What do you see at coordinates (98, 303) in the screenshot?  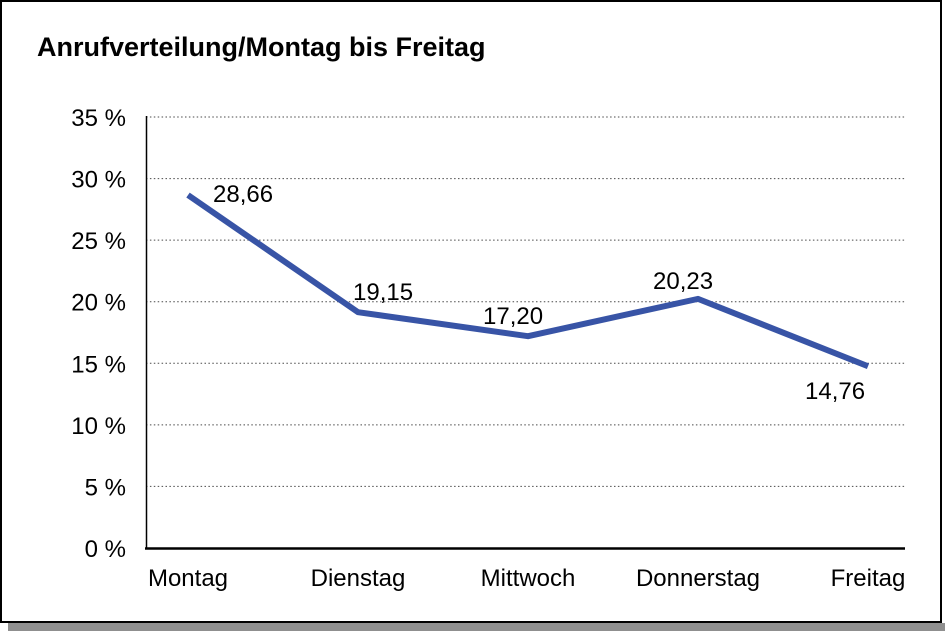 I see `y-tick-label: 20 %` at bounding box center [98, 303].